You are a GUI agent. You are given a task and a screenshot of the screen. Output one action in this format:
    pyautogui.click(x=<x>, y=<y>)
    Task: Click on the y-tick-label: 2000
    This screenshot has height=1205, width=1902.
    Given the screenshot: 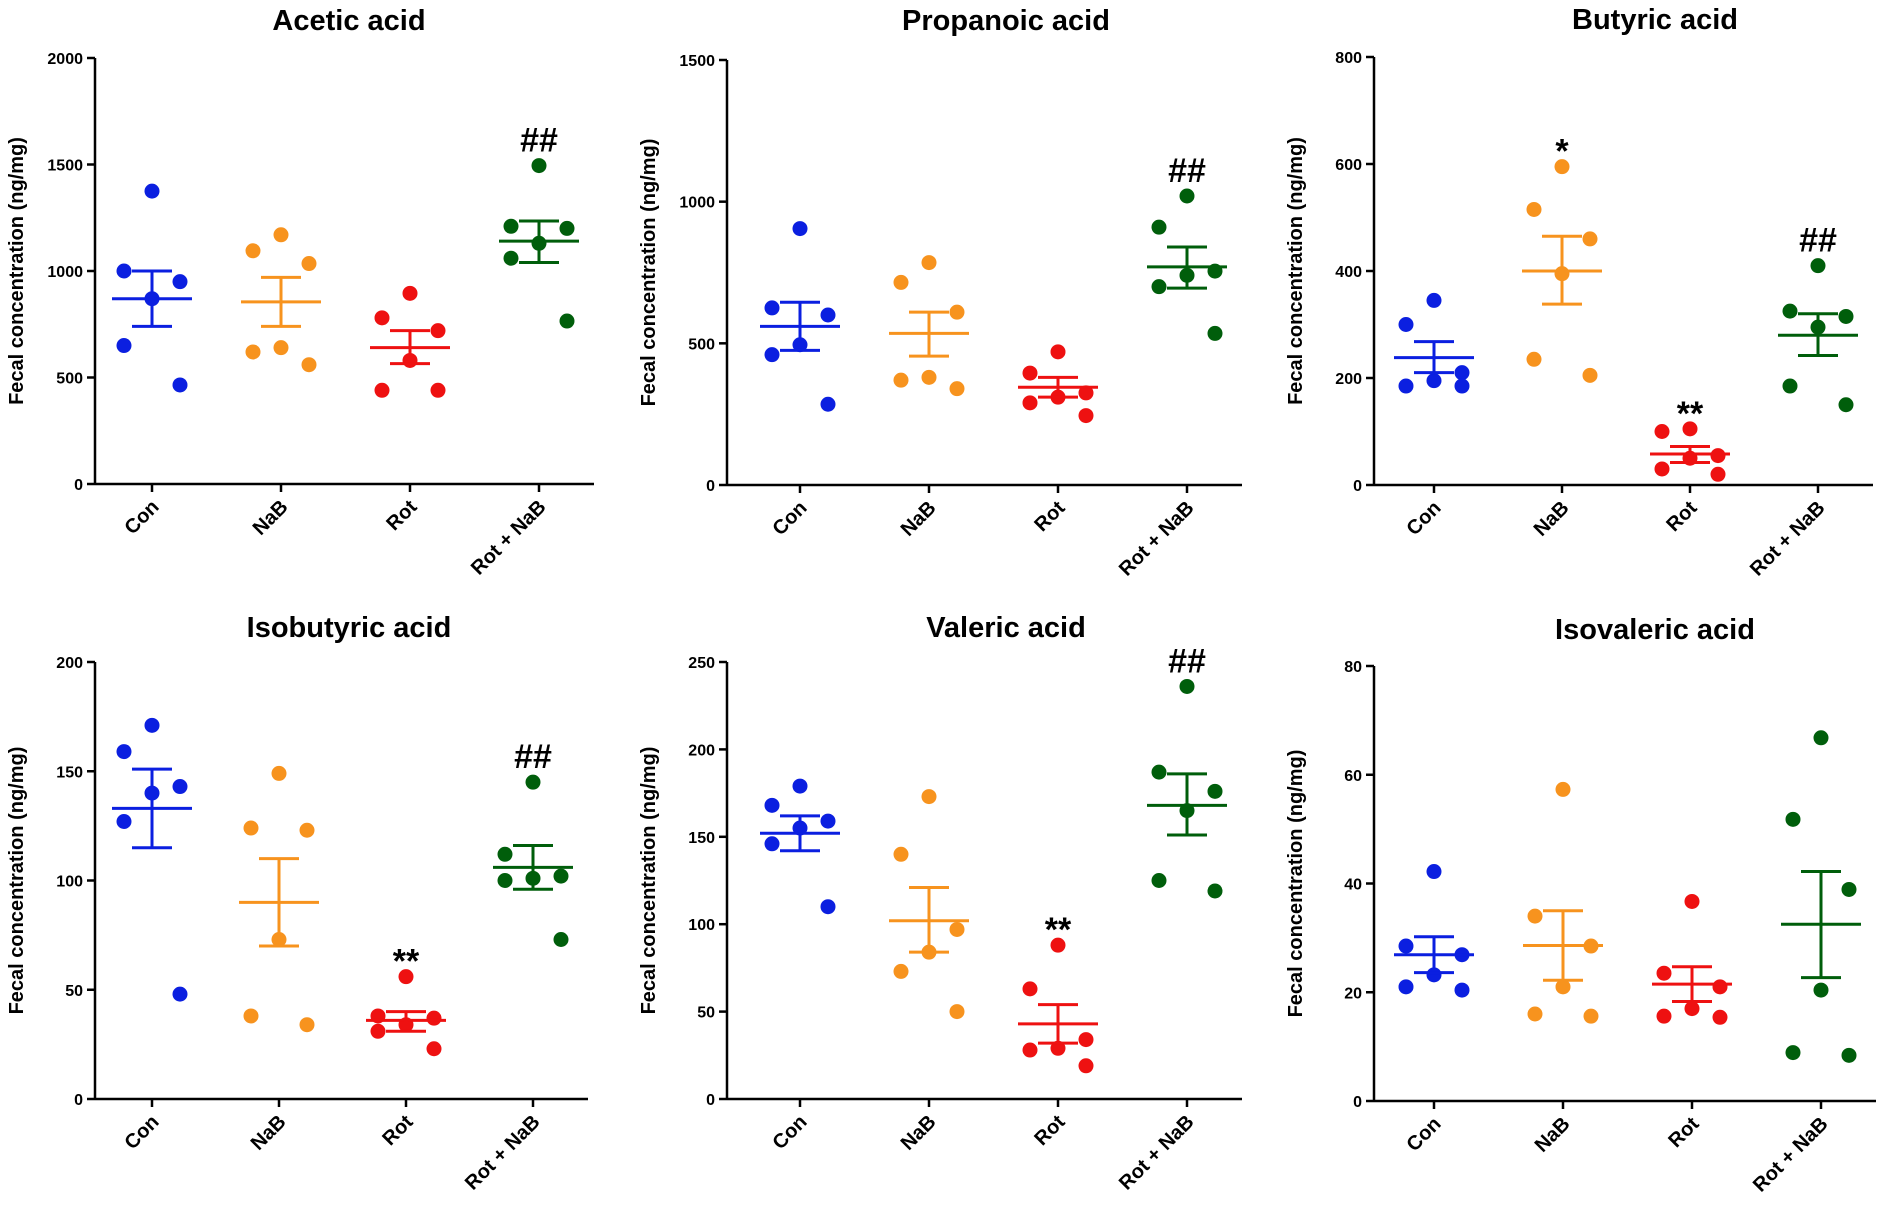 What is the action you would take?
    pyautogui.click(x=65, y=59)
    